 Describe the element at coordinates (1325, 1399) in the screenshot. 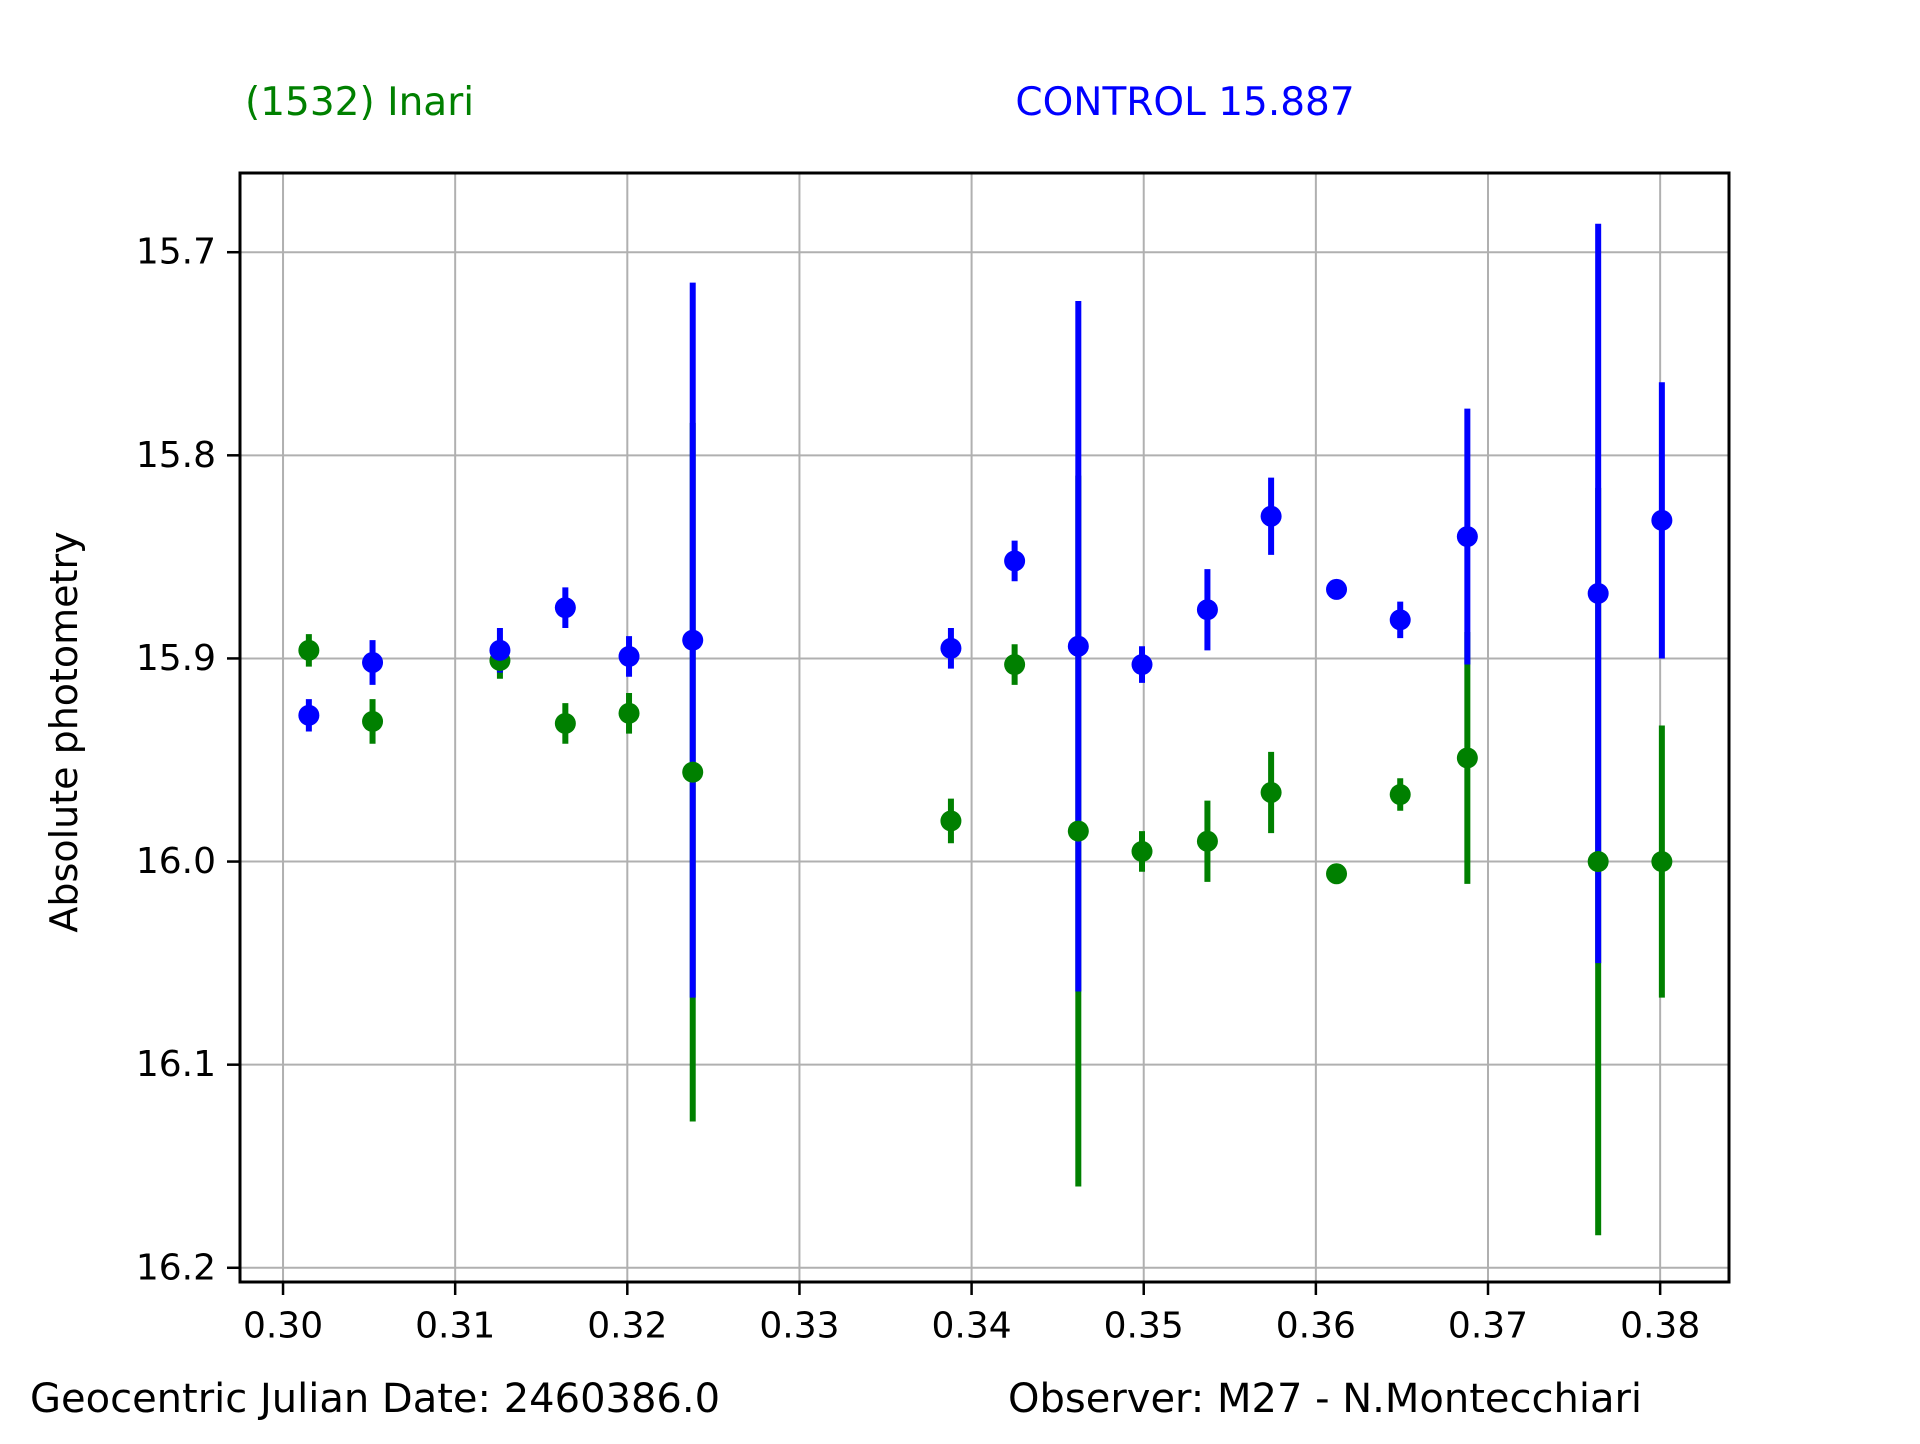

I see `observer-text: Observer: M27 - N.Montecchiari` at that location.